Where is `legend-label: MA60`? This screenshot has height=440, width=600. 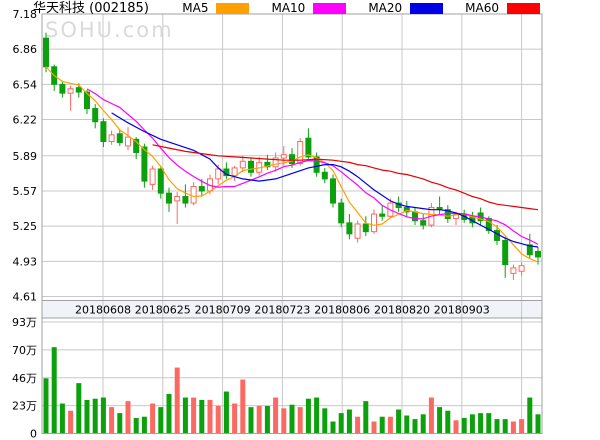
legend-label: MA60 is located at coordinates (482, 8).